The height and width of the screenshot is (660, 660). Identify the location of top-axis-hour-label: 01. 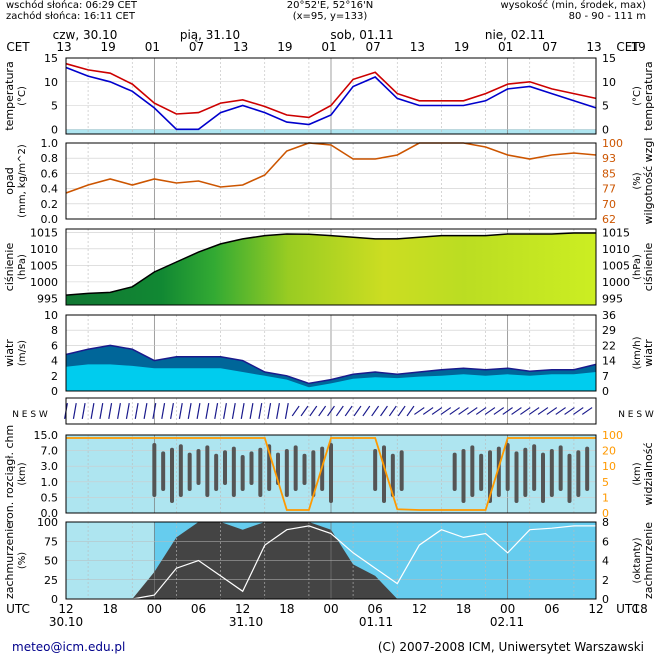
(505, 47).